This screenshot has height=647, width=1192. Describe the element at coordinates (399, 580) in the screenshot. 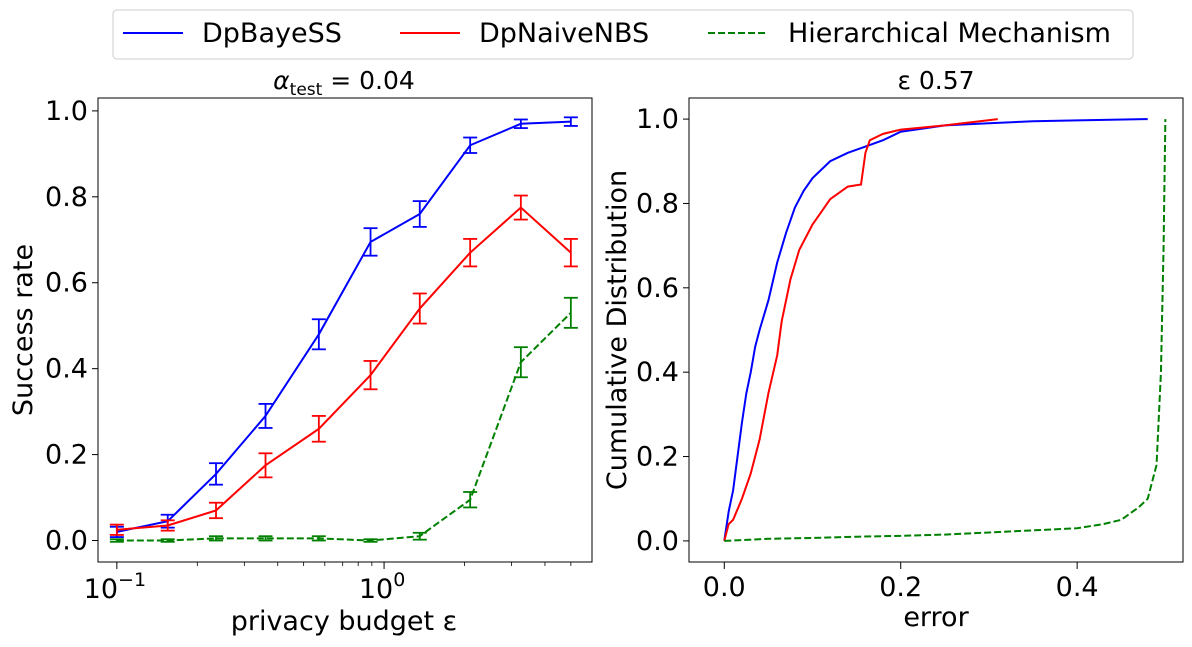

I see `left-xtick-exponent: 0` at that location.